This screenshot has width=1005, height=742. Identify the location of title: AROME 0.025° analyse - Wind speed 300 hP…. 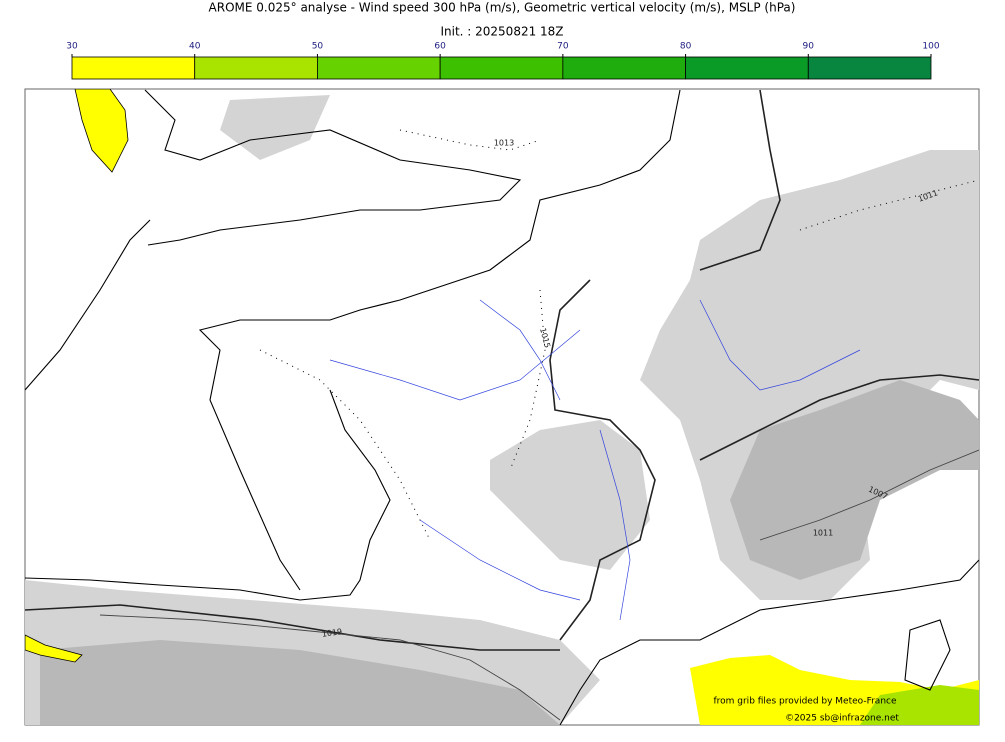
(502, 8).